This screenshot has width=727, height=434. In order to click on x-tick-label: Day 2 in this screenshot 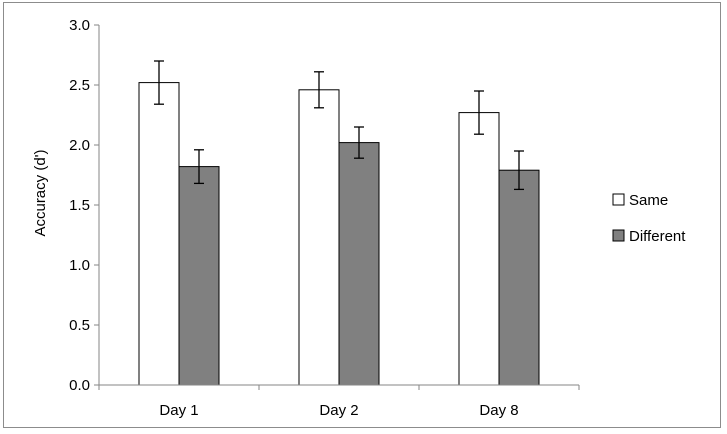, I will do `click(338, 410)`.